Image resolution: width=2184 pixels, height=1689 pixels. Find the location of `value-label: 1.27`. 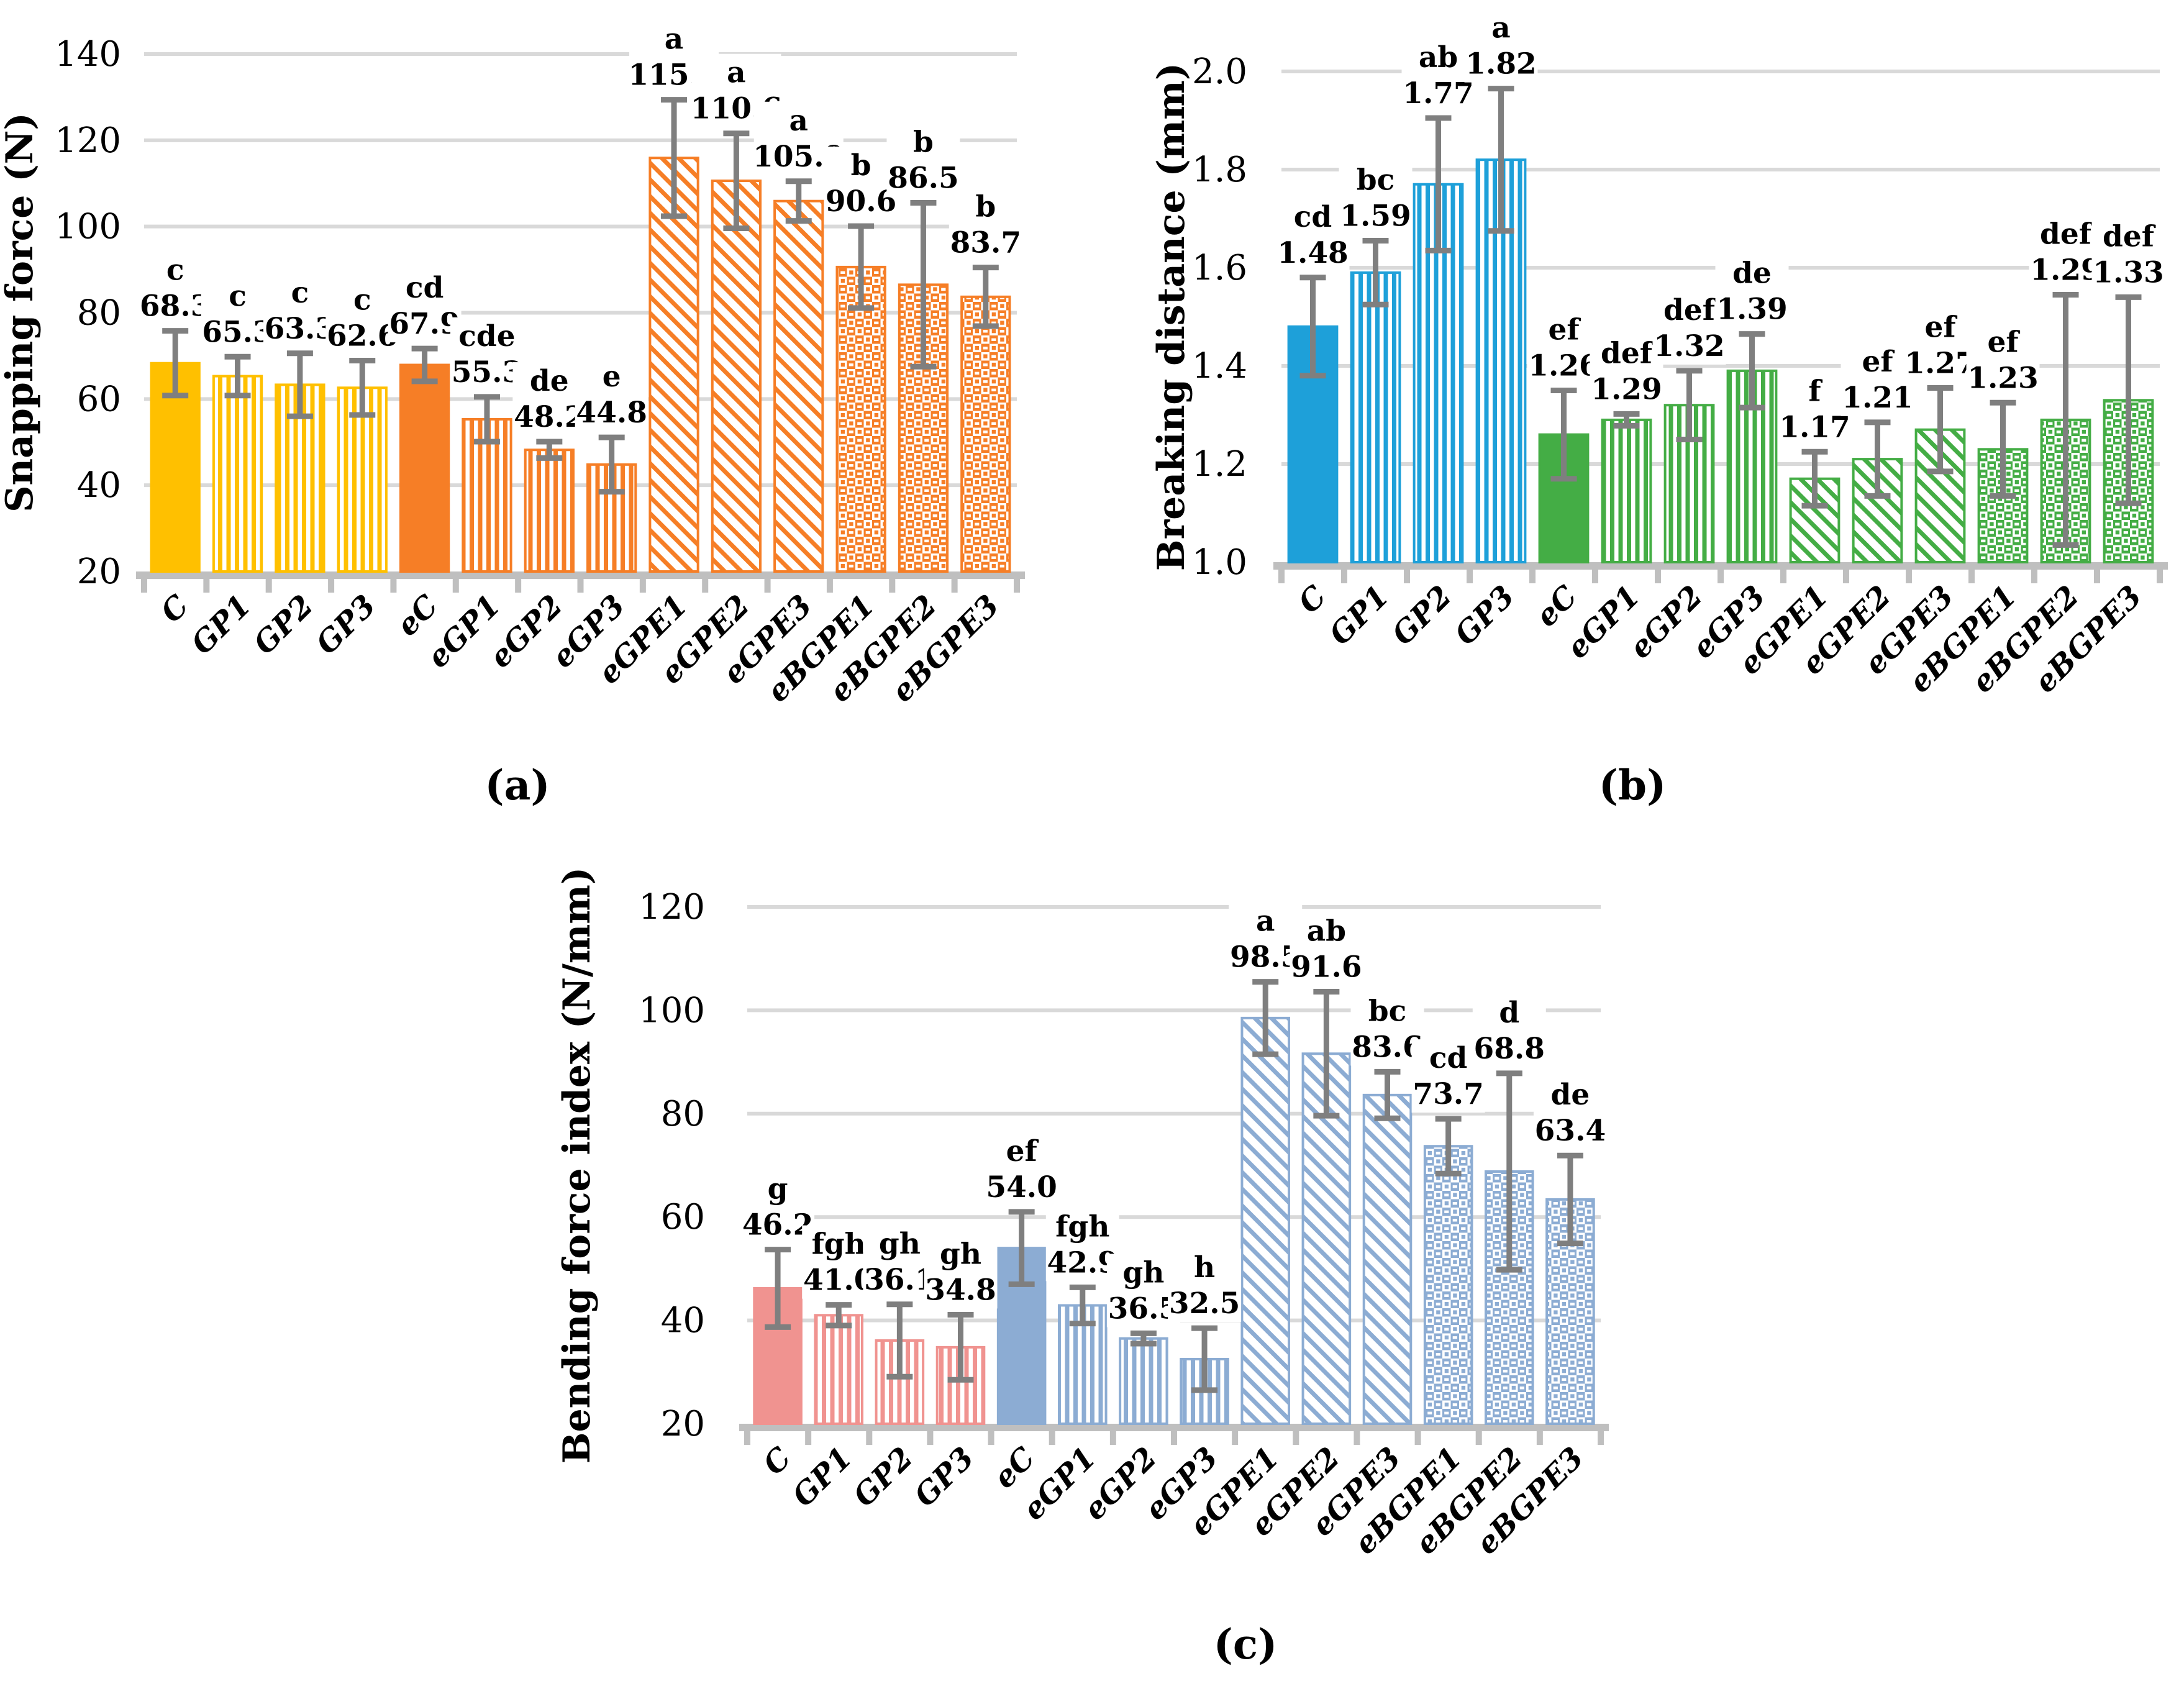

value-label: 1.27 is located at coordinates (1939, 364).